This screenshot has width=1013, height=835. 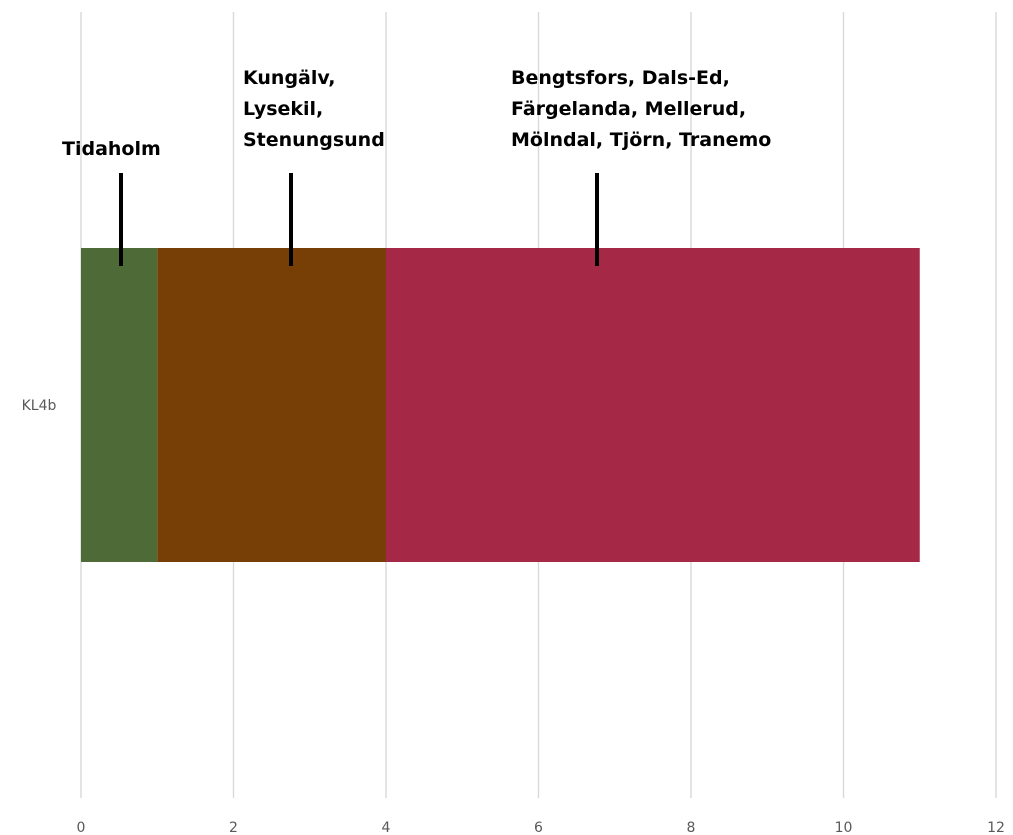 I want to click on annotation-label-3: Färgelanda, Mellerud,, so click(x=628, y=109).